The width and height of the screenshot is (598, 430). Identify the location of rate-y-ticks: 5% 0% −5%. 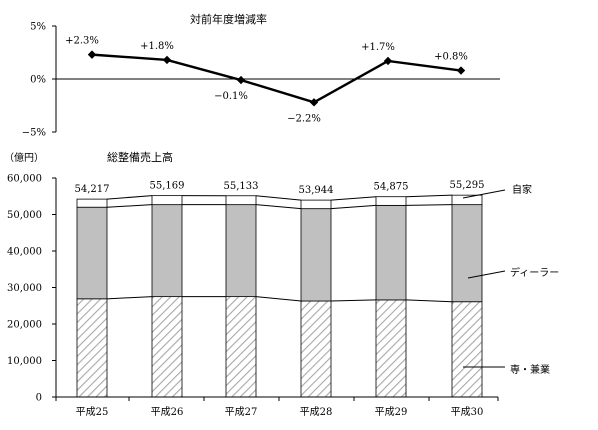
(39, 80).